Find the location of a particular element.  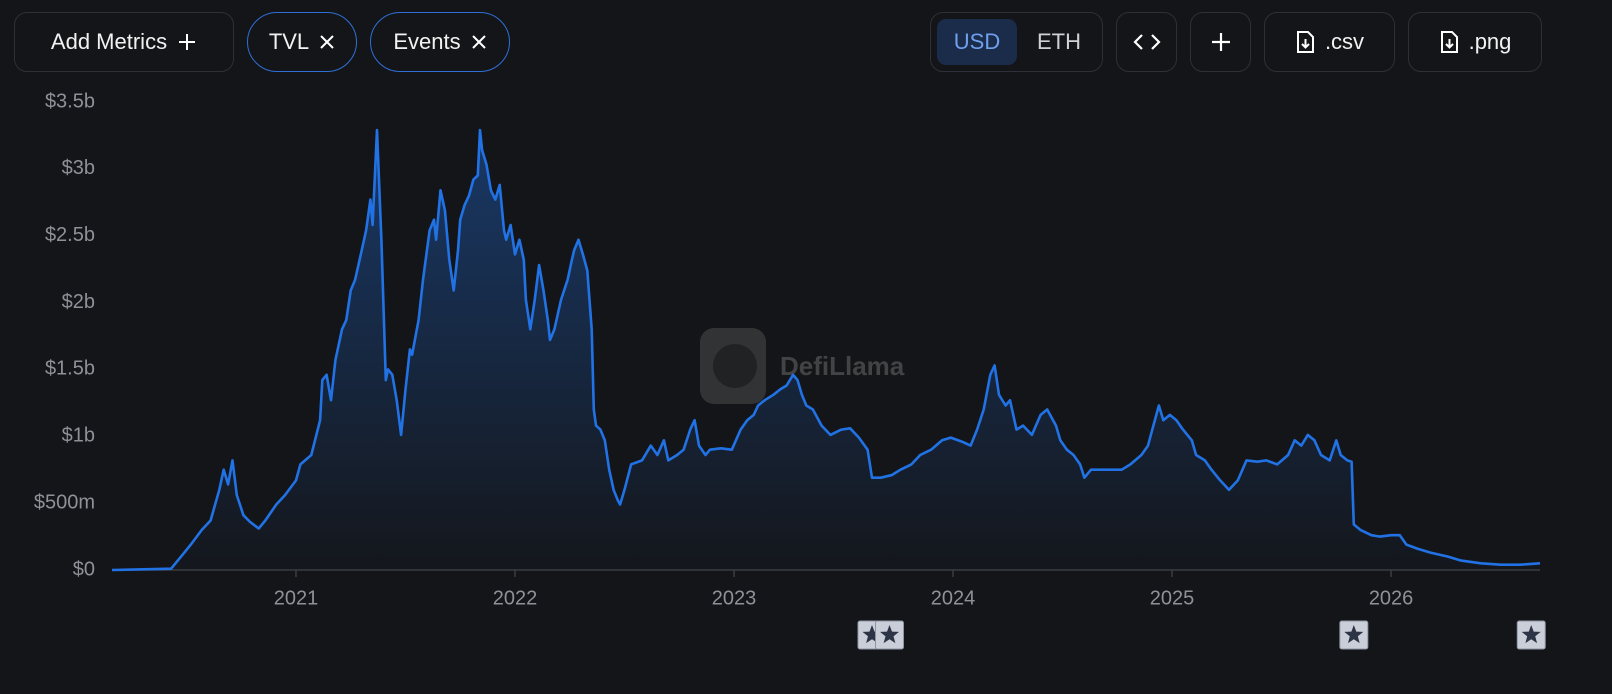

x-tick-label: 2023 is located at coordinates (734, 598).